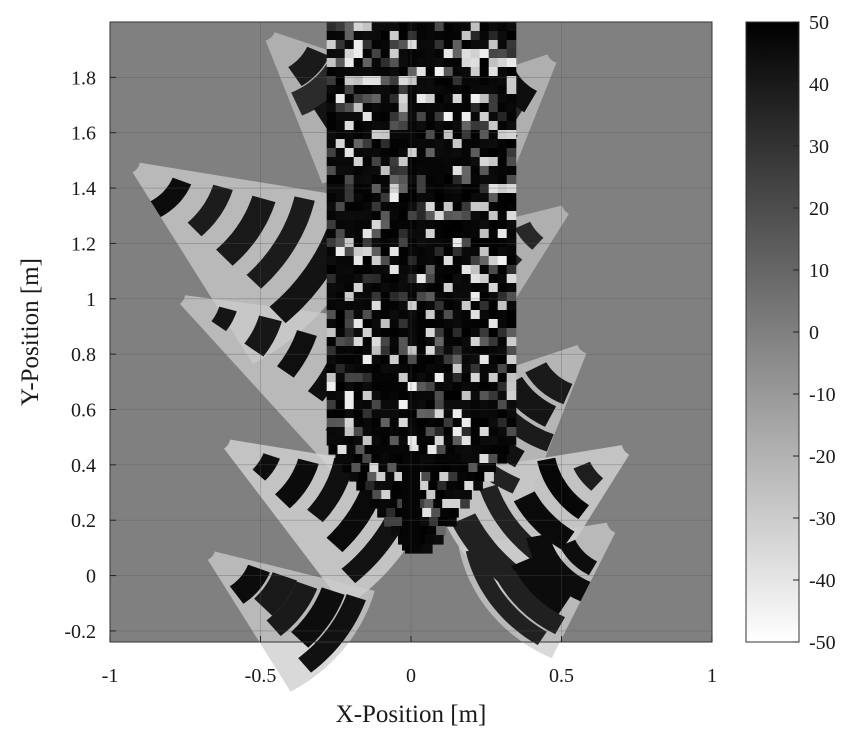 The image size is (855, 741). Describe the element at coordinates (814, 333) in the screenshot. I see `colorbar-tick-label: 0` at that location.